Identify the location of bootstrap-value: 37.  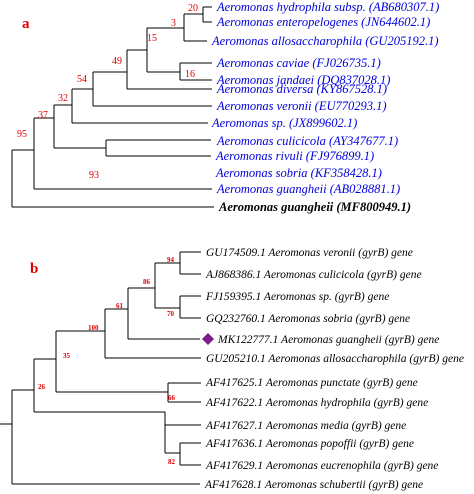
(43, 115).